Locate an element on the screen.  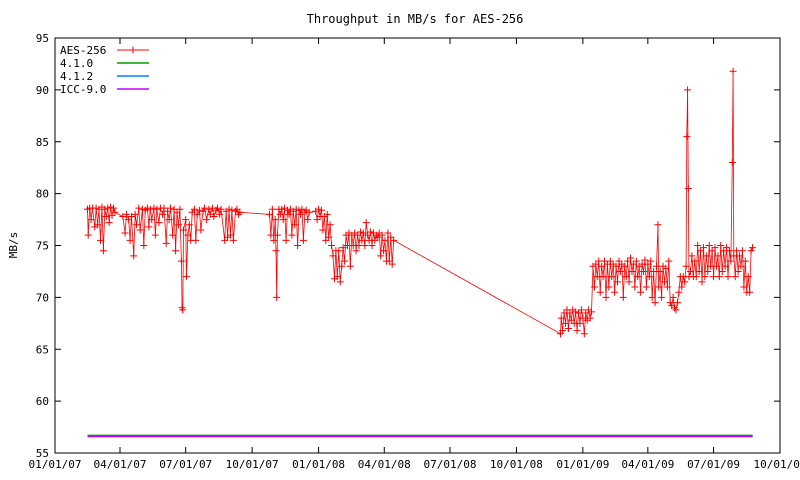
x-tick-label: 04/01/08 is located at coordinates (384, 464).